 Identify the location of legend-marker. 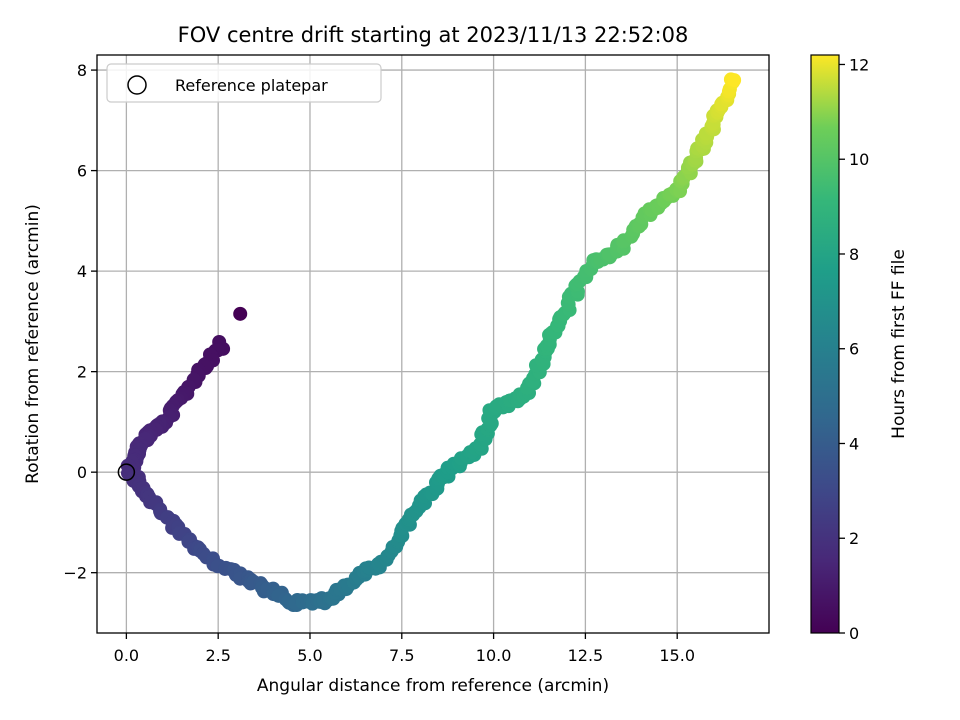
(137, 85).